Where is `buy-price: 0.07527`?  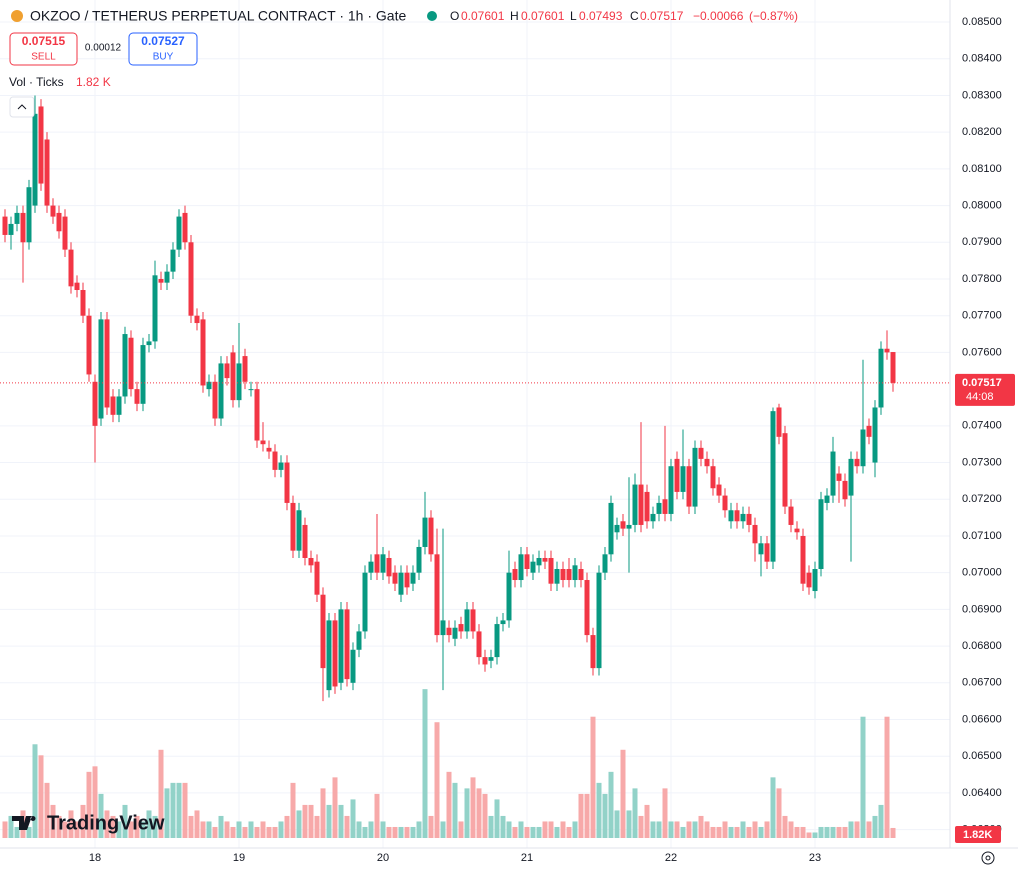
buy-price: 0.07527 is located at coordinates (163, 41).